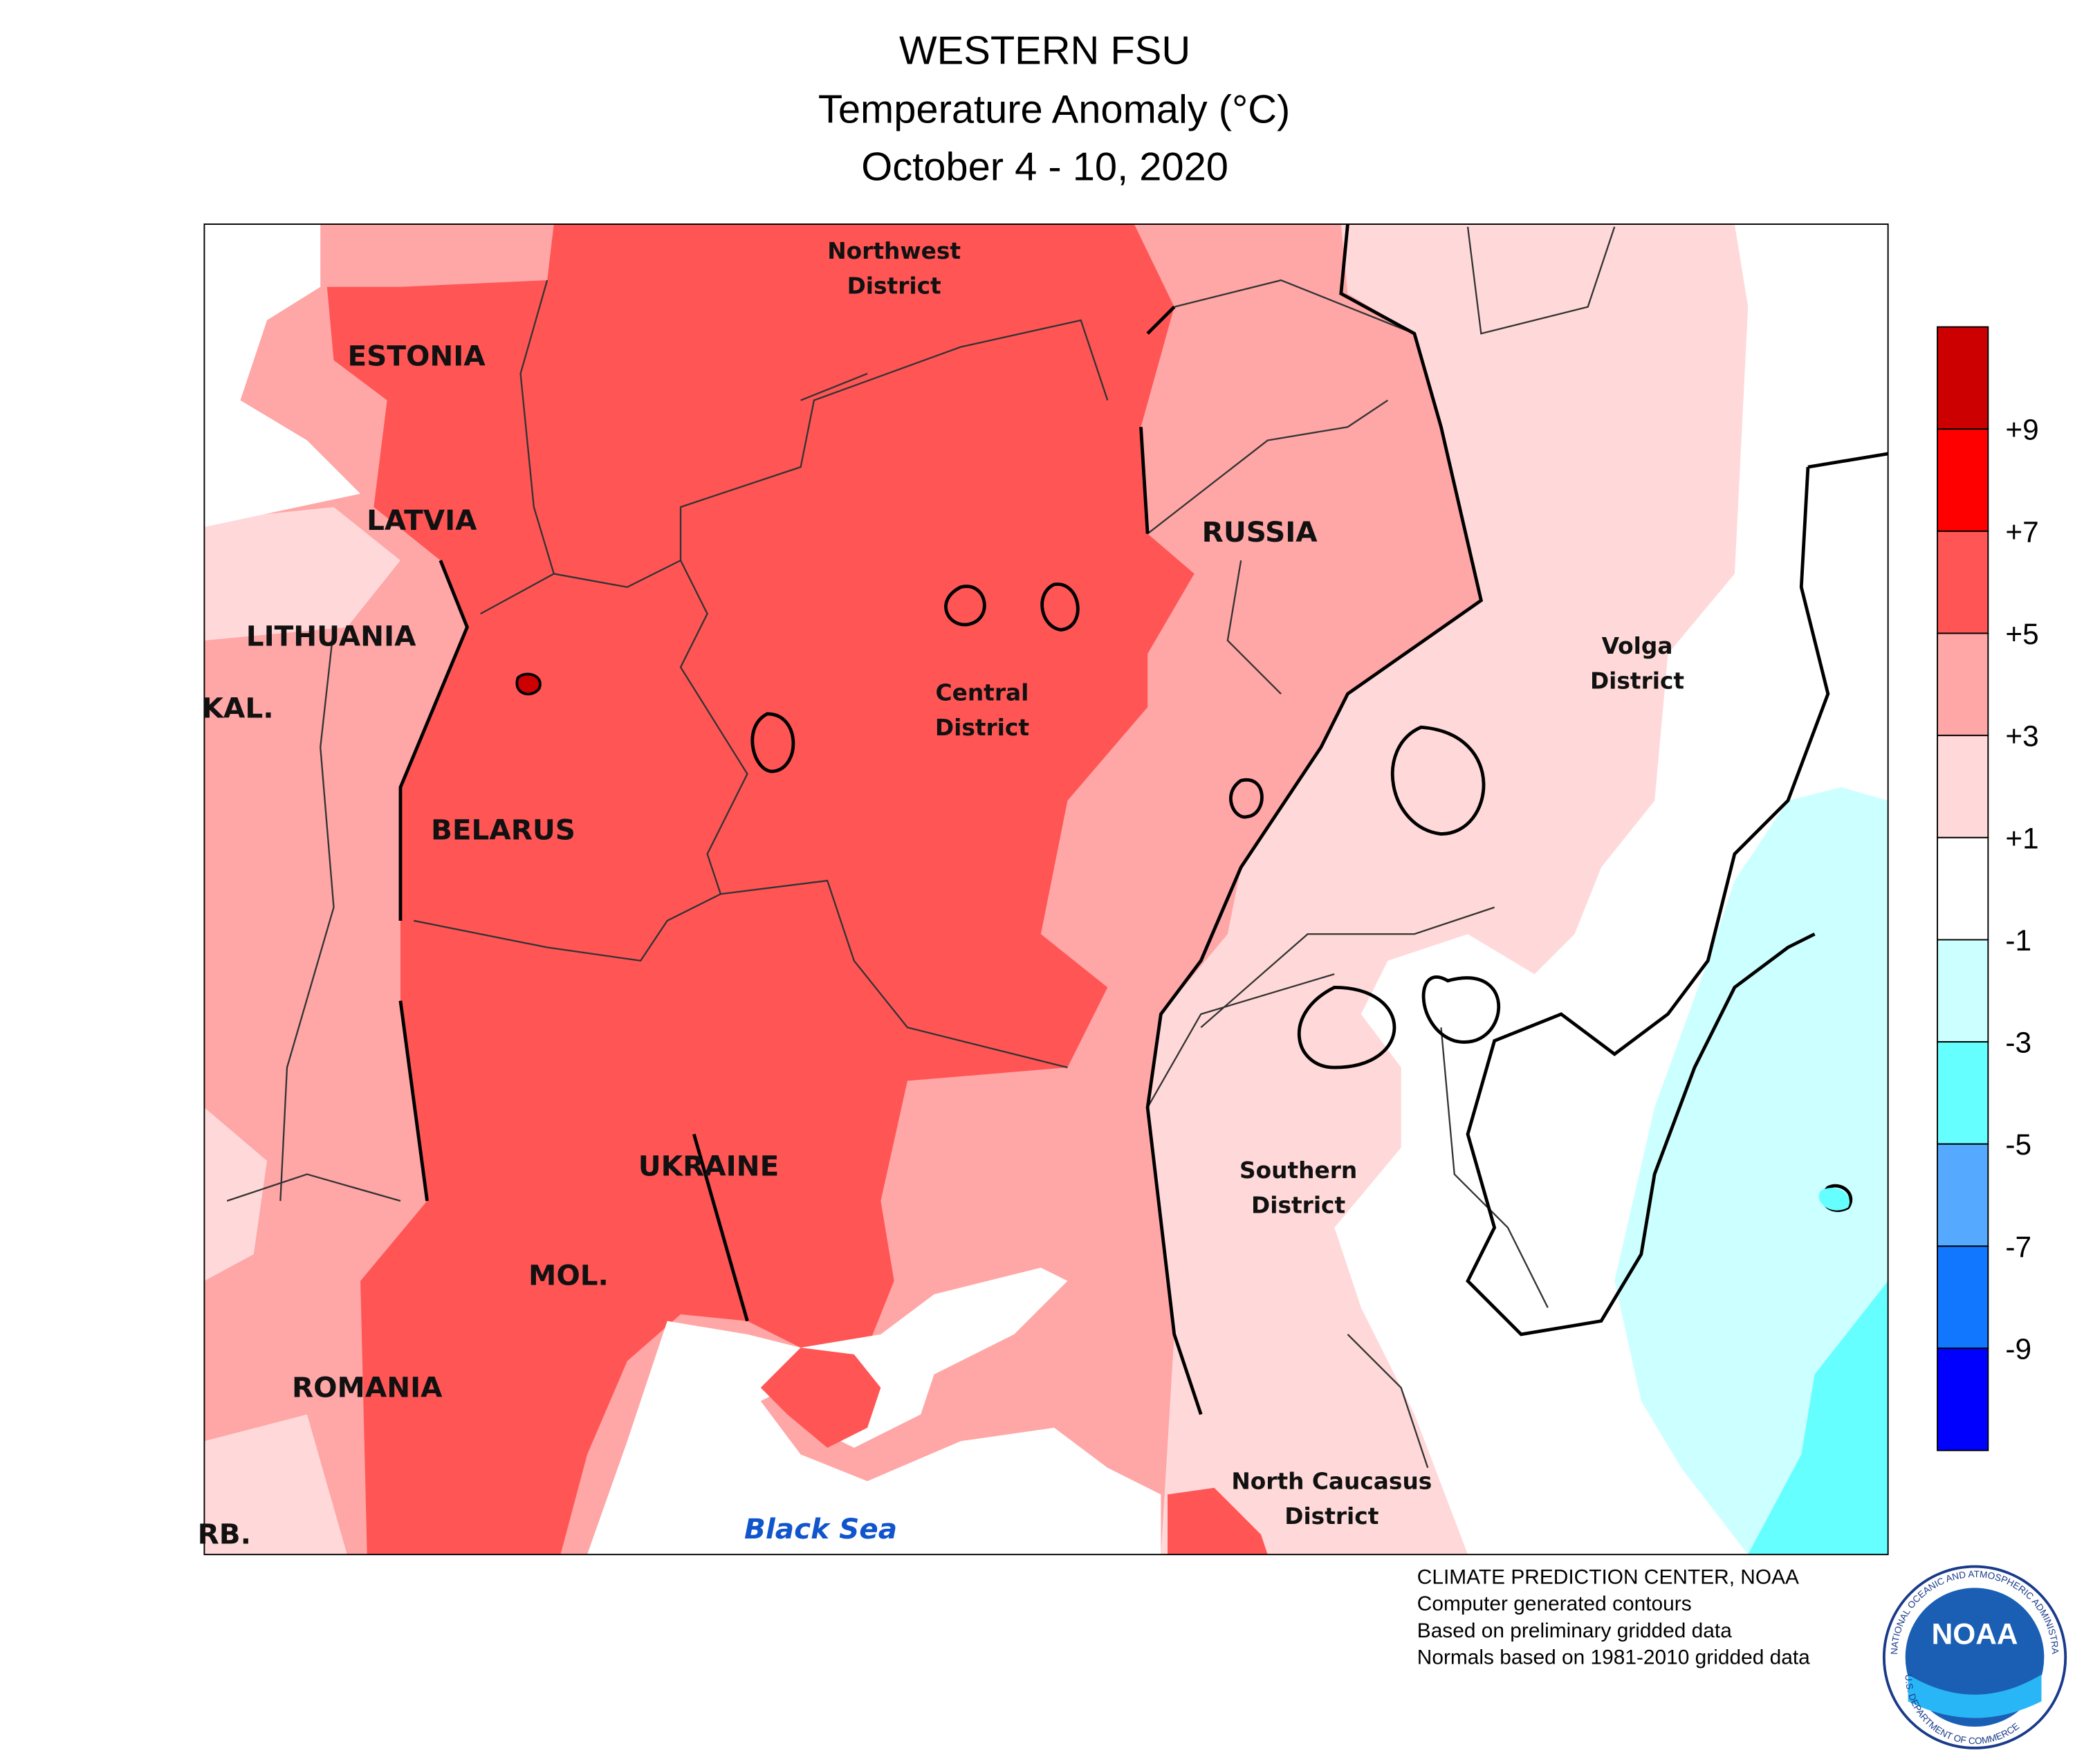  What do you see at coordinates (1975, 1696) in the screenshot?
I see `logo-wave` at bounding box center [1975, 1696].